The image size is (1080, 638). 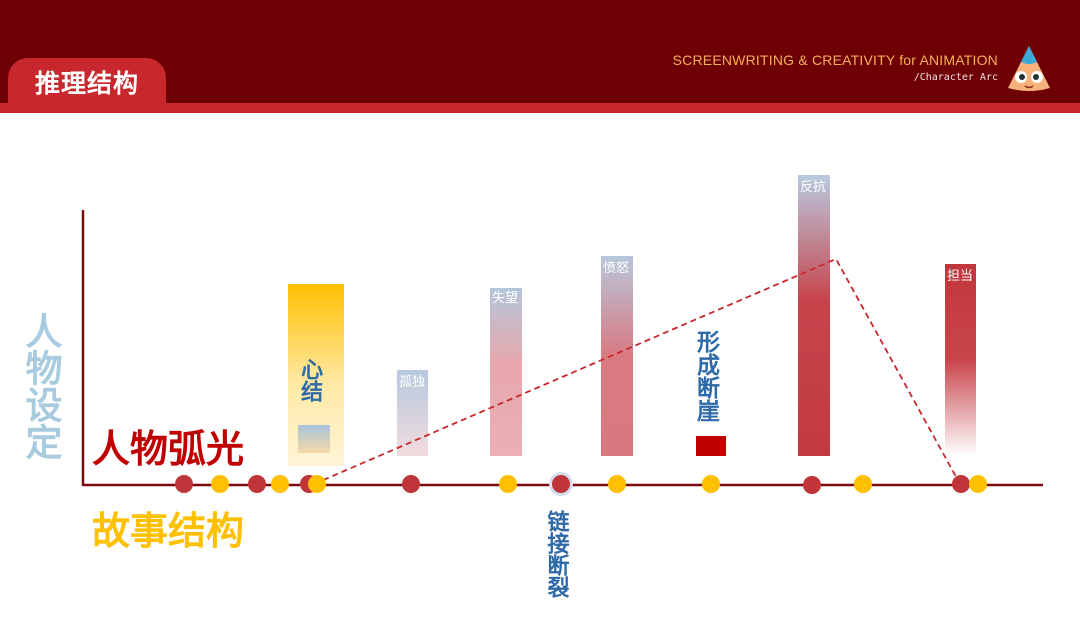 What do you see at coordinates (955, 77) in the screenshot?
I see `course-subtitle: /Character Arc` at bounding box center [955, 77].